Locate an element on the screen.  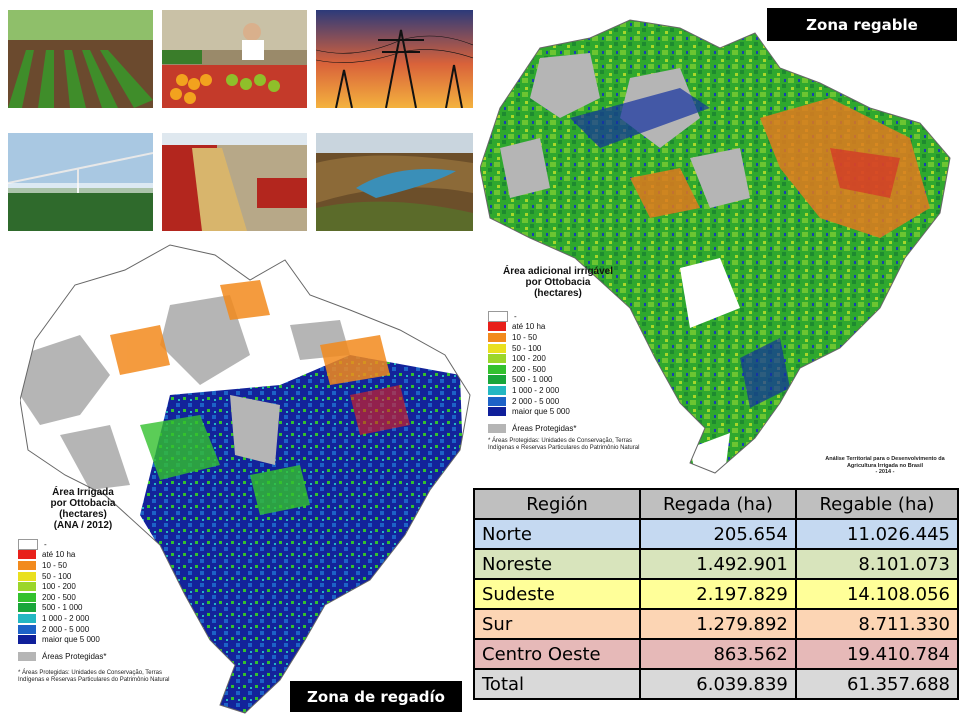
table-total-row: Total 6.039.839 61.357.688 is located at coordinates (716, 684).